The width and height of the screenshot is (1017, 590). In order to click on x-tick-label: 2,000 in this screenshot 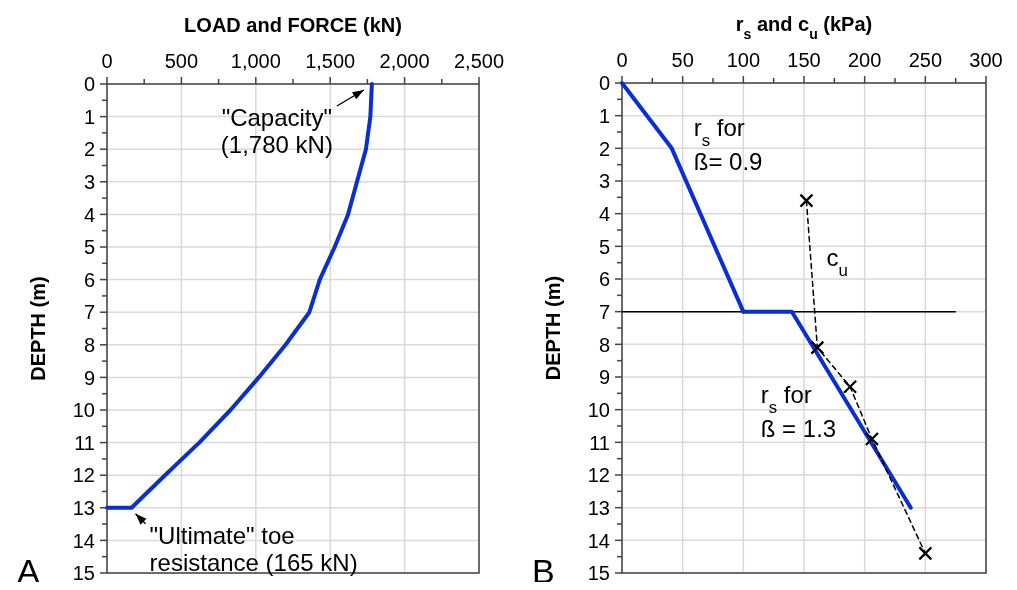, I will do `click(404, 61)`.